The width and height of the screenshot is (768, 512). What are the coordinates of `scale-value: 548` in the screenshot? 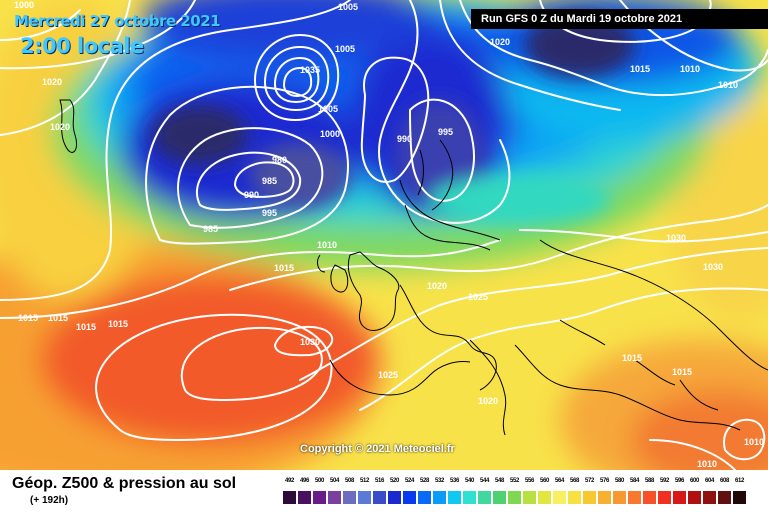 It's located at (499, 481).